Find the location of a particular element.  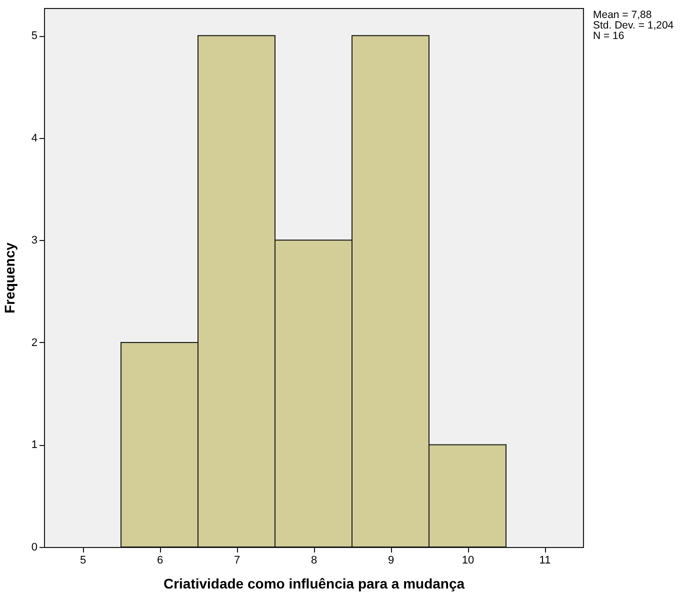

x-tick-label: 8 is located at coordinates (314, 560).